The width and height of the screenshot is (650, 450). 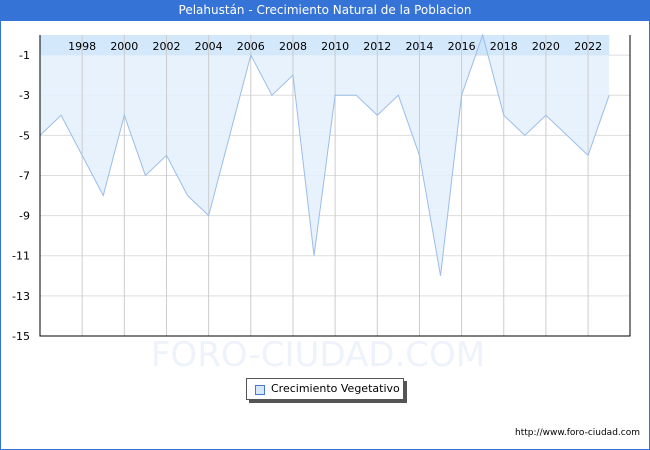 What do you see at coordinates (577, 433) in the screenshot?
I see `source-url: http://www.foro-ciudad.com` at bounding box center [577, 433].